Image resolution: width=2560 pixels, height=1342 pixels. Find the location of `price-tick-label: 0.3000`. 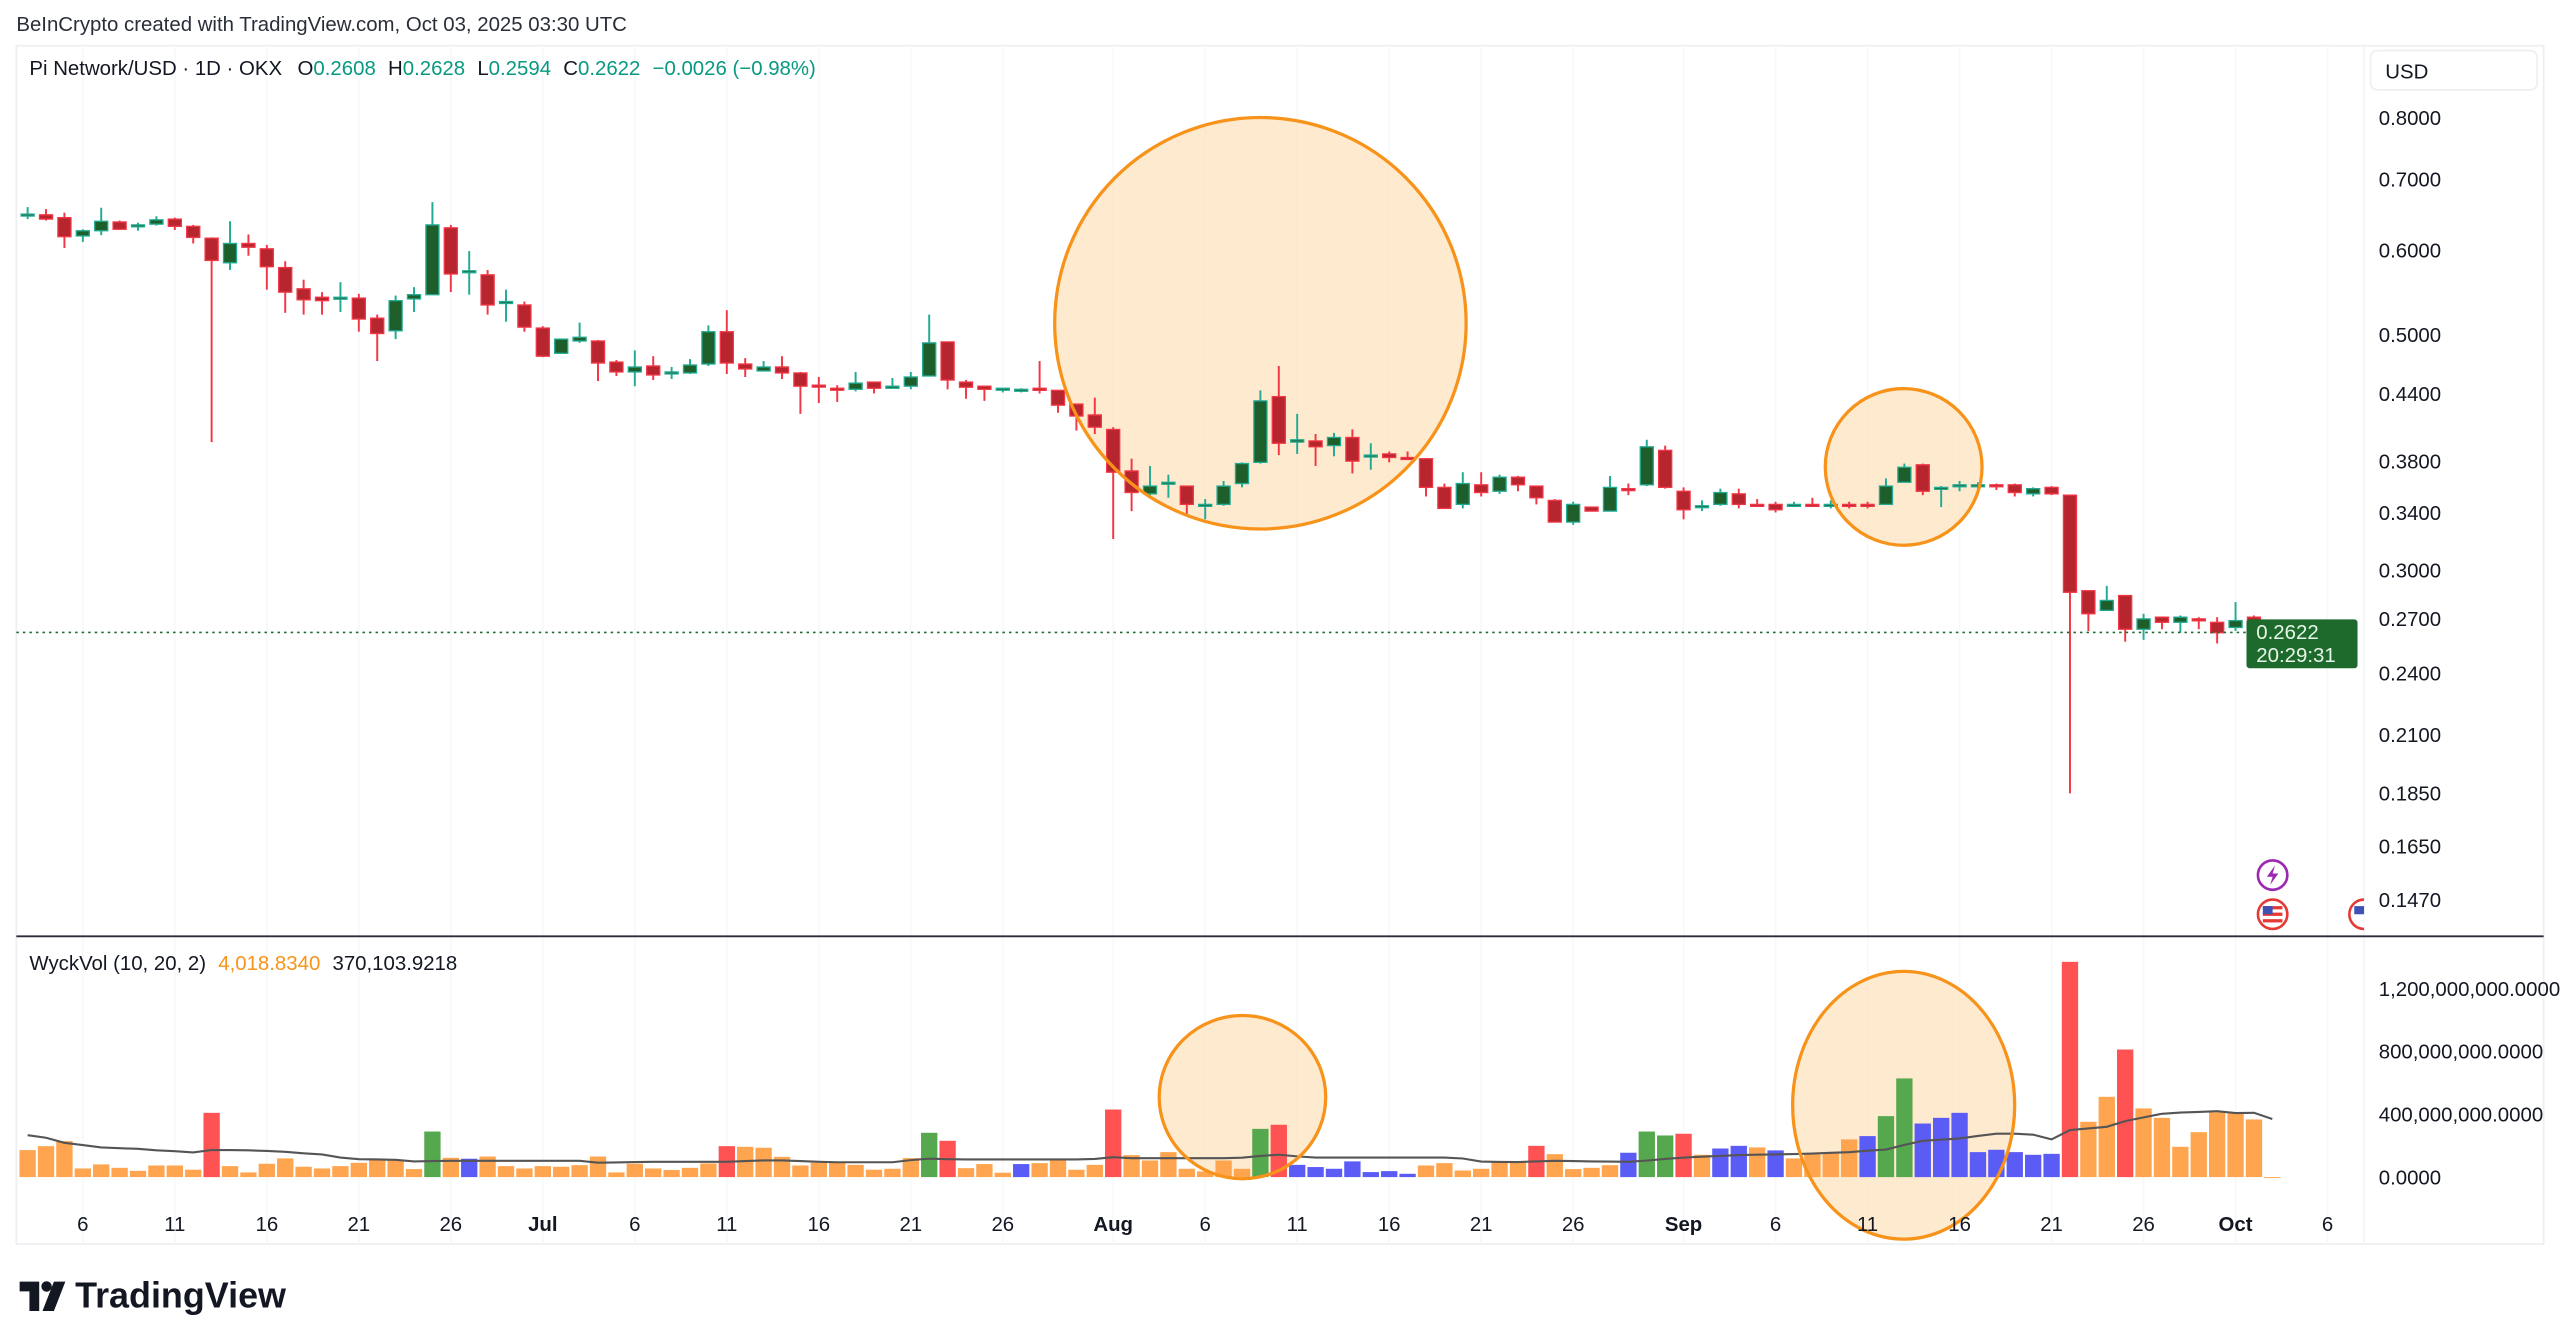

price-tick-label: 0.3000 is located at coordinates (2410, 572).